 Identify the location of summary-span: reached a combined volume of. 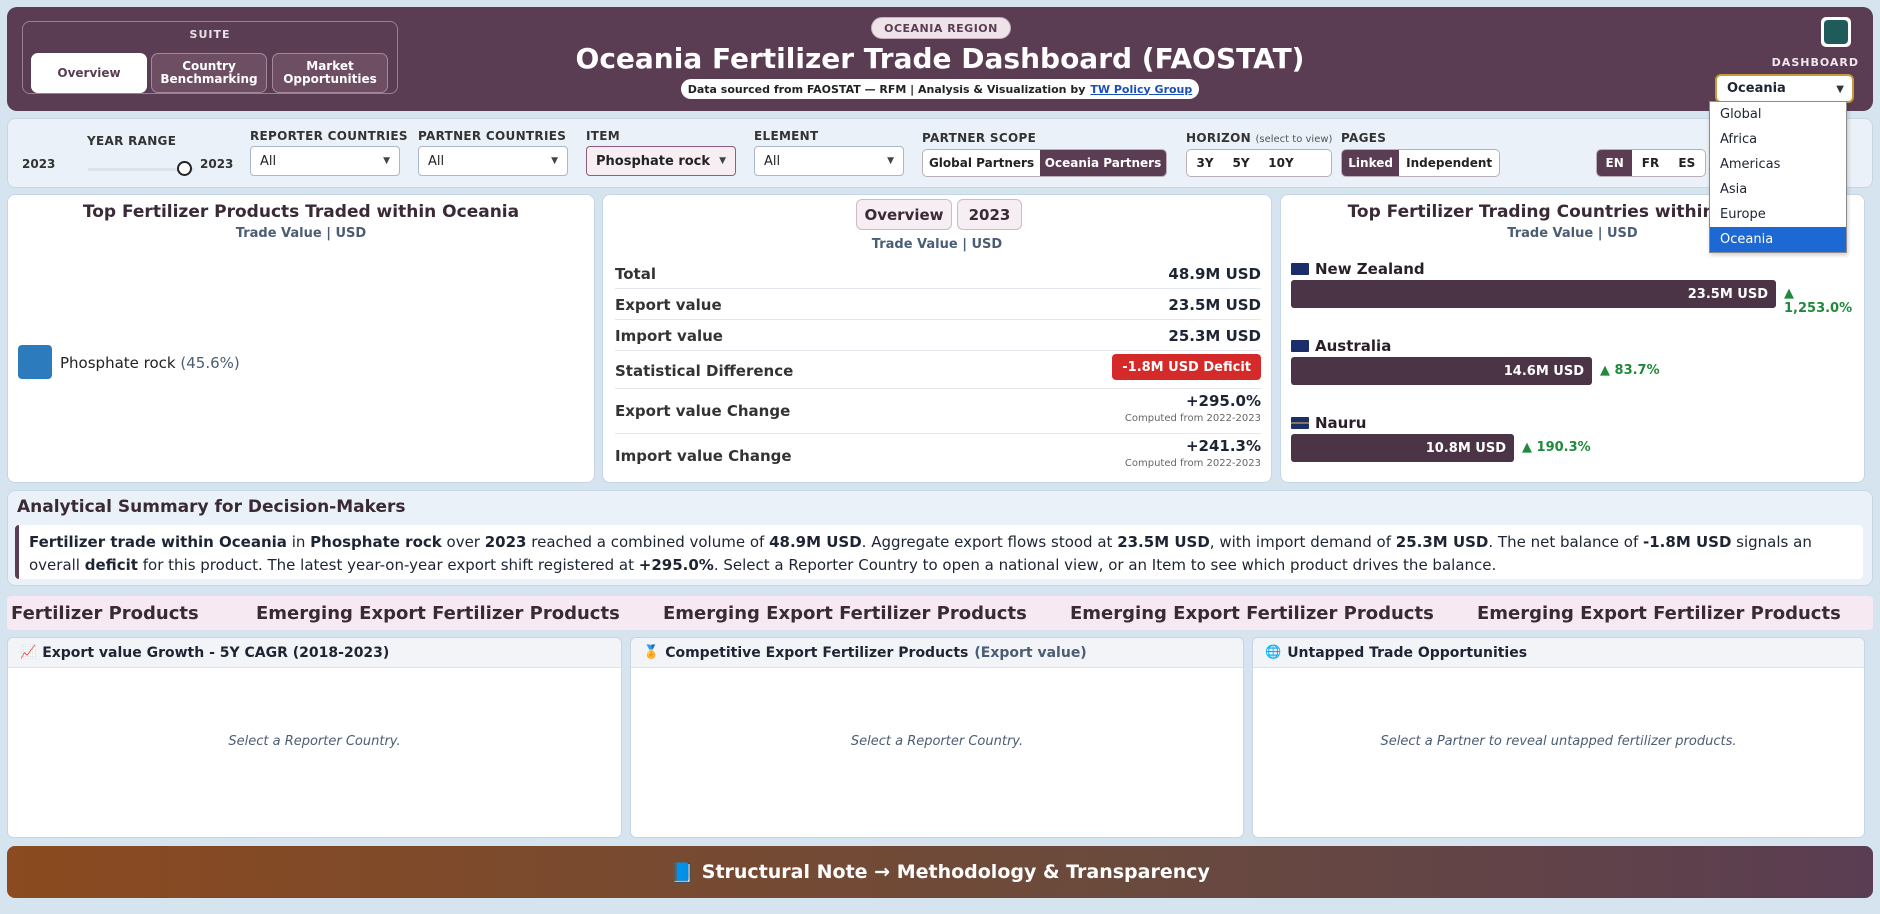
(648, 542).